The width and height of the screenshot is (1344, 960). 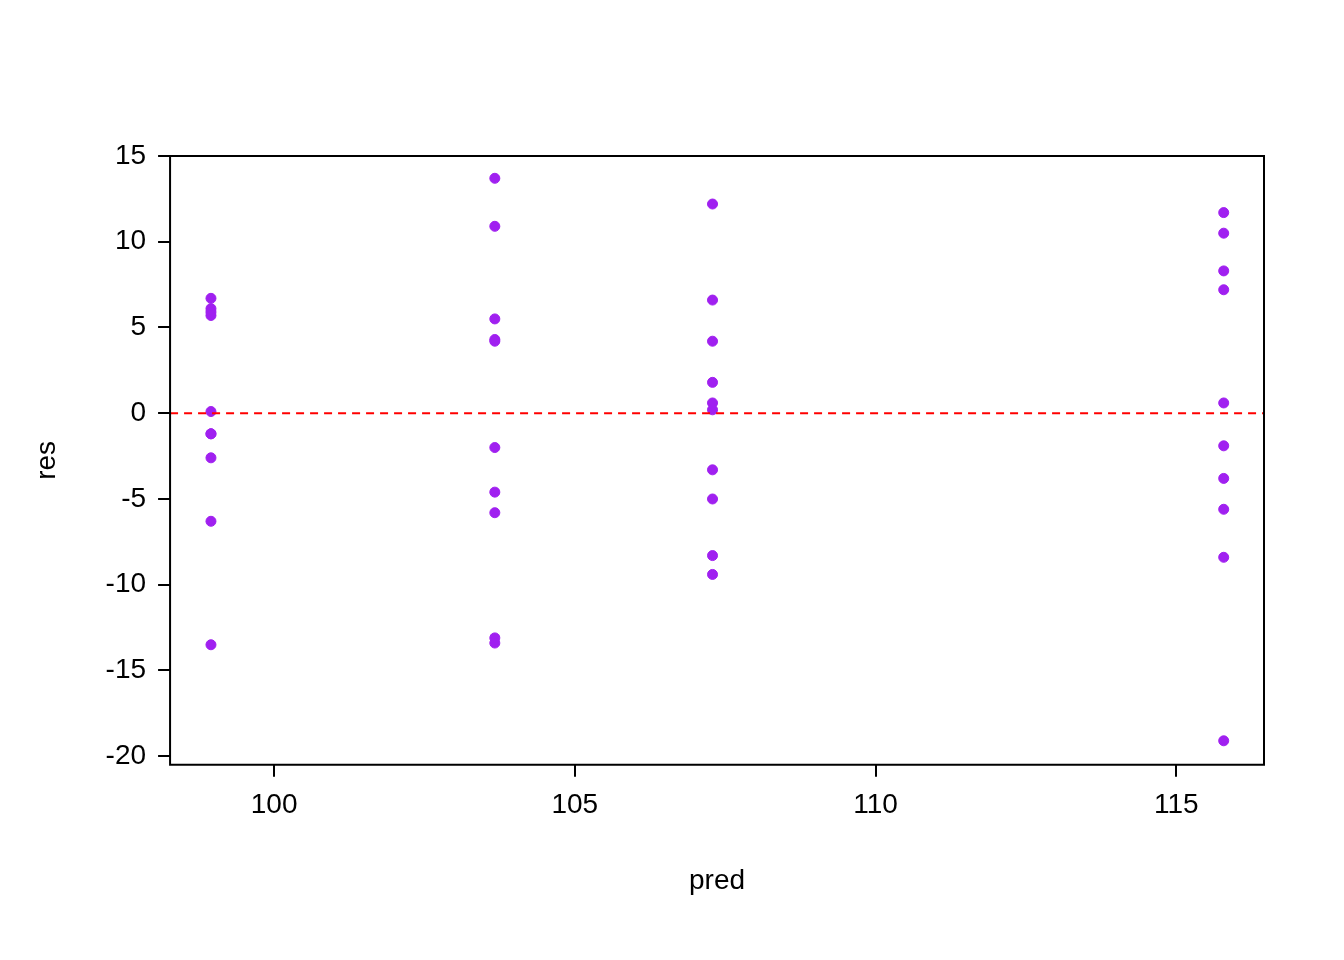 What do you see at coordinates (717, 879) in the screenshot?
I see `x-axis-title: pred` at bounding box center [717, 879].